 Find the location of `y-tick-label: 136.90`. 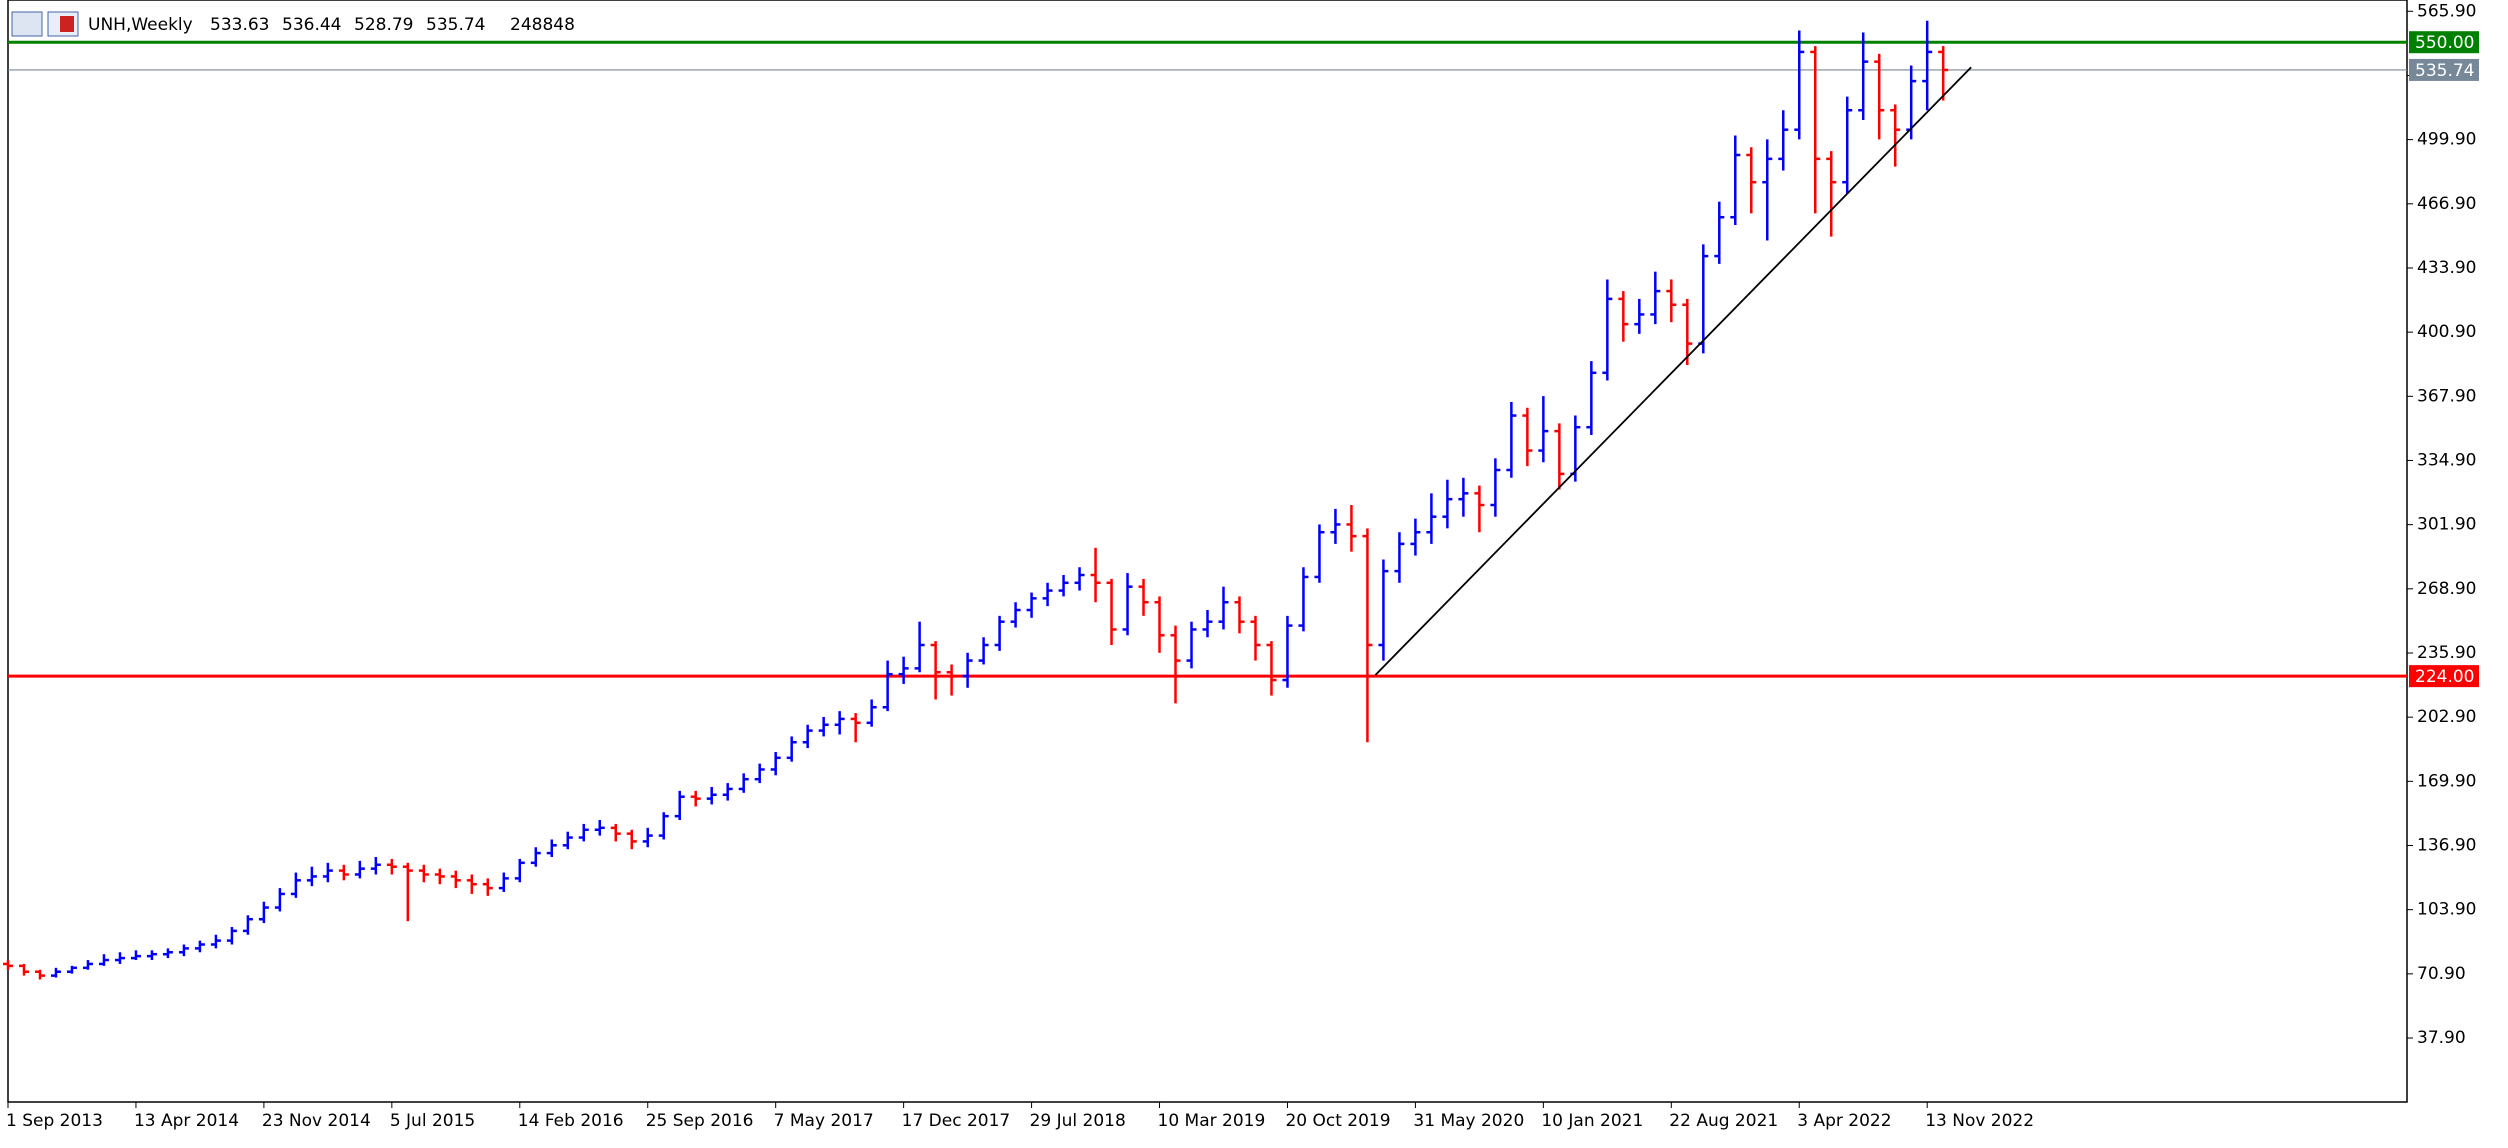

y-tick-label: 136.90 is located at coordinates (2446, 846).